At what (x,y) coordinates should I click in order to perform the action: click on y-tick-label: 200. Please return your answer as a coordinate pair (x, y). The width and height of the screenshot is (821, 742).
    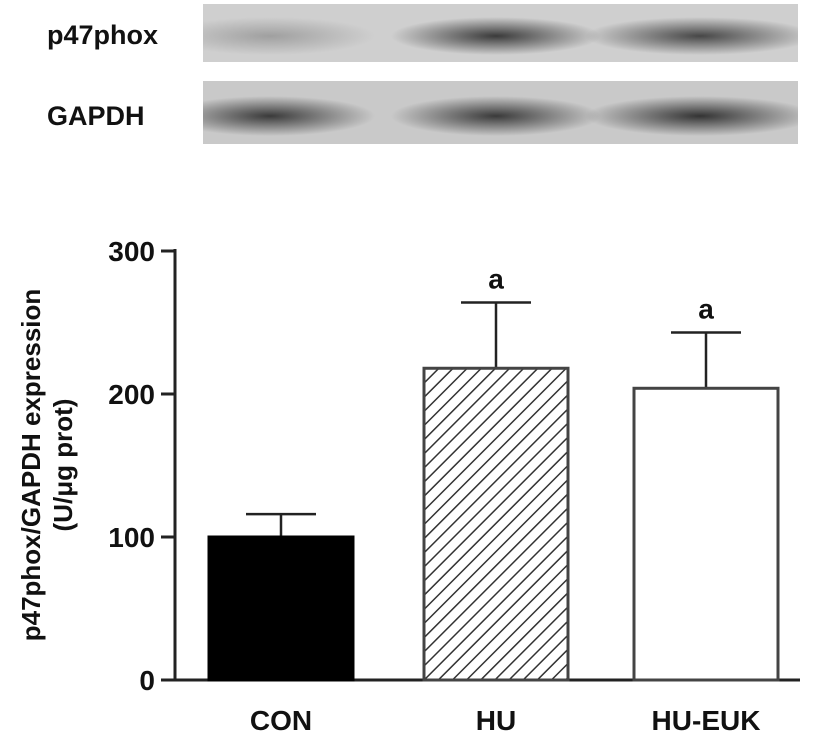
    Looking at the image, I should click on (131, 394).